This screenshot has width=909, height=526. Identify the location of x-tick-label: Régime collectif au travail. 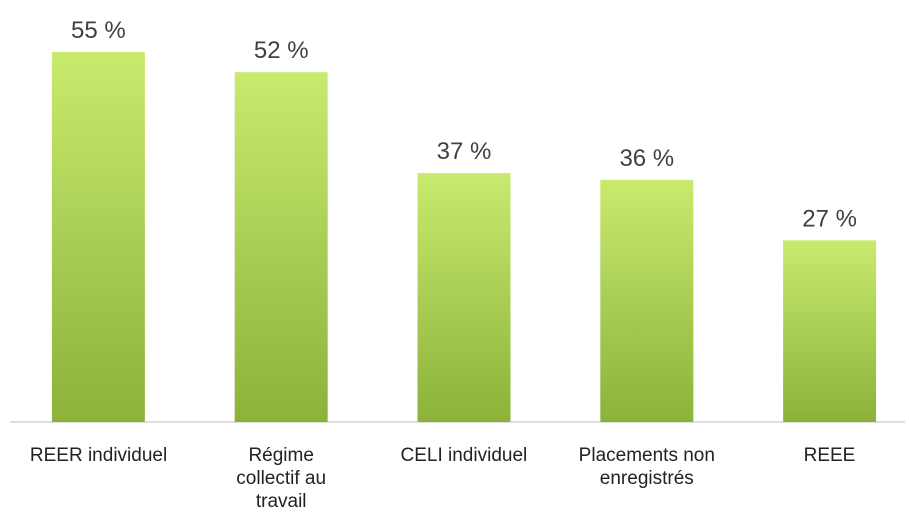
(281, 478).